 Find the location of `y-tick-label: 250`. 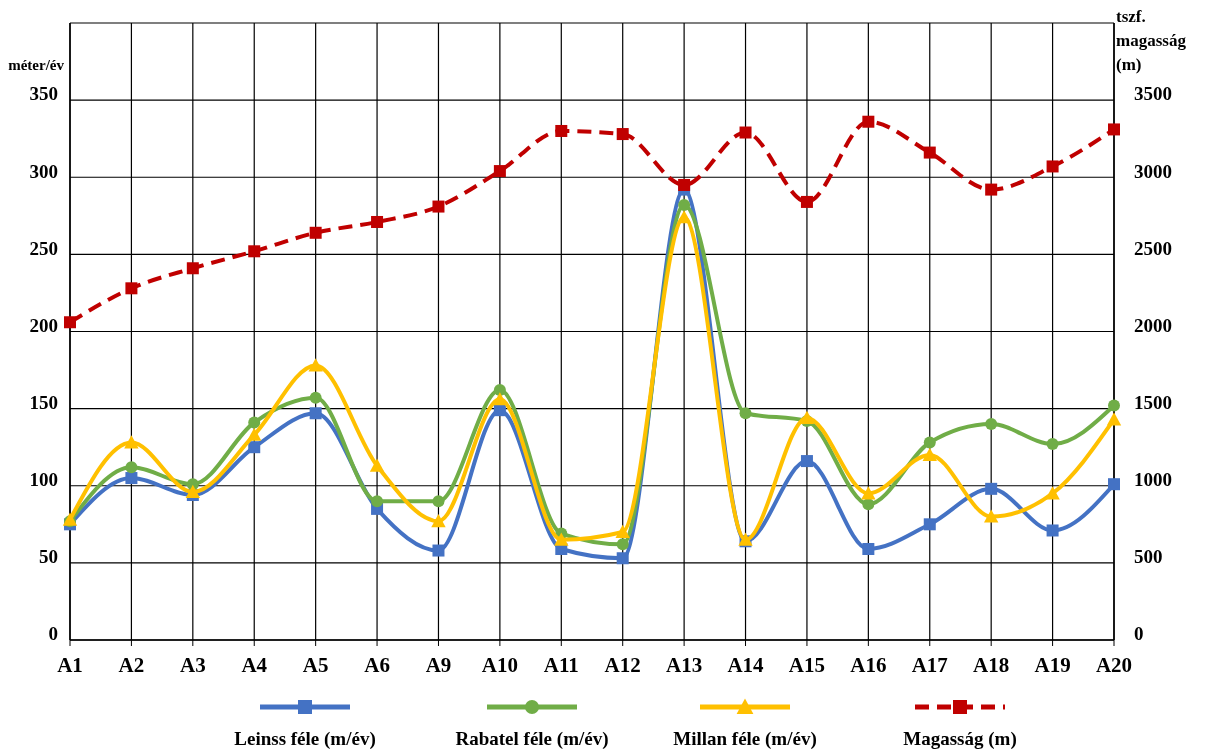

y-tick-label: 250 is located at coordinates (43, 248).